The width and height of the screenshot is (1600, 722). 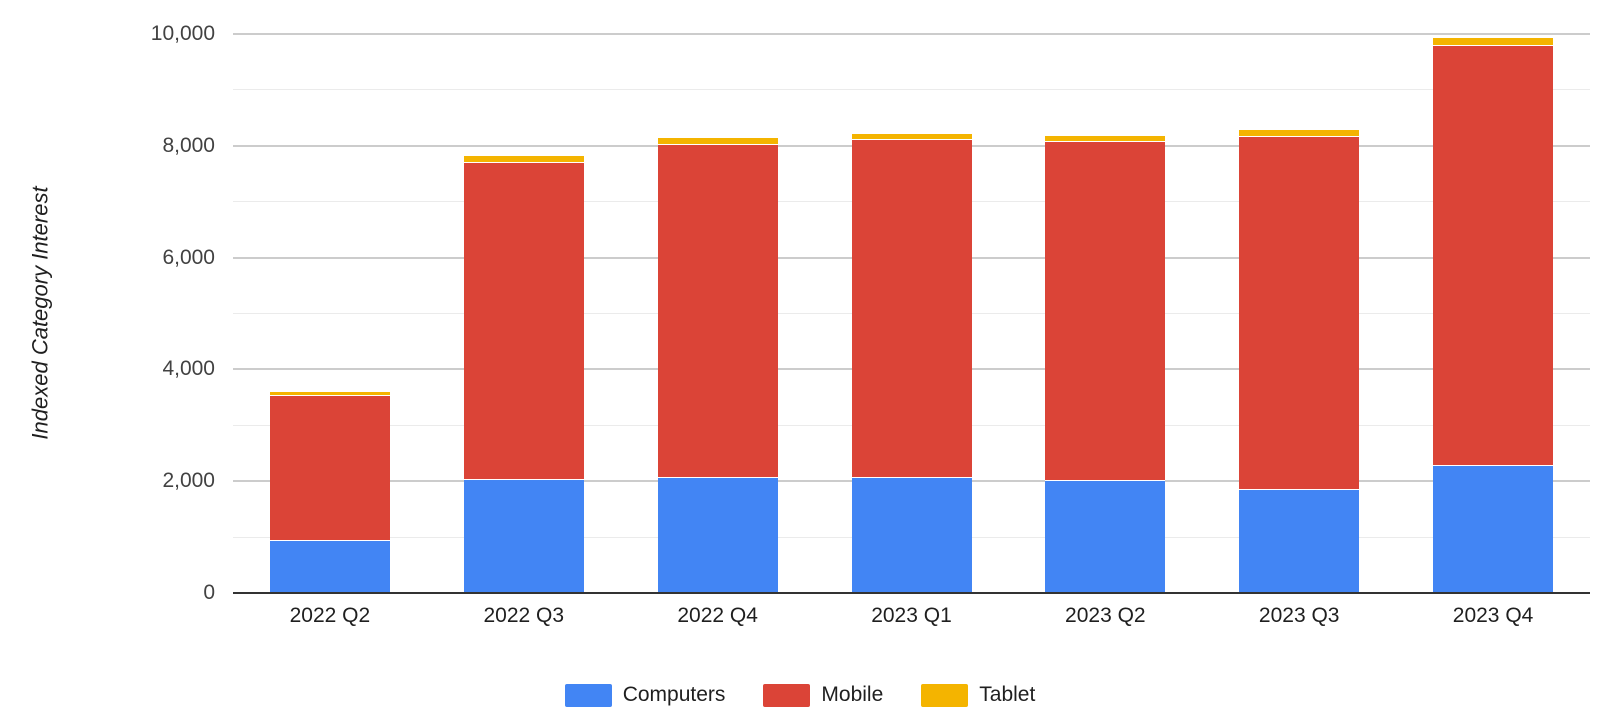 I want to click on x-category-label: 2023 Q4, so click(x=1493, y=615).